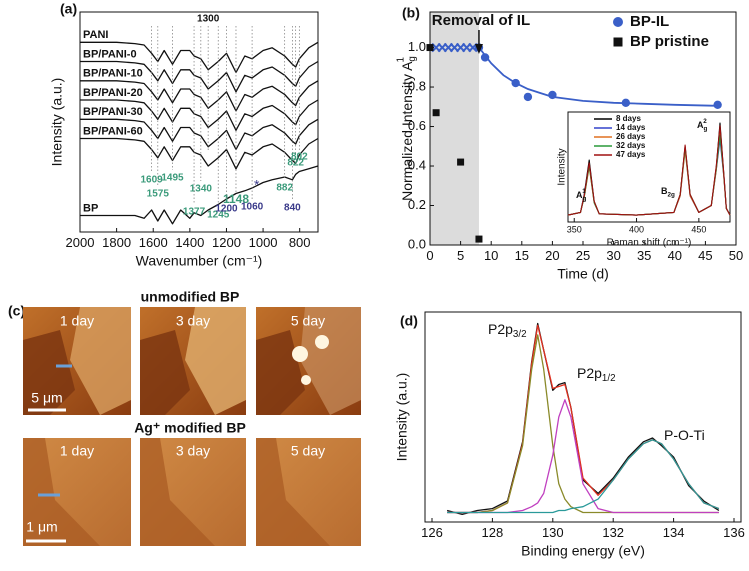 The width and height of the screenshot is (749, 571). What do you see at coordinates (664, 191) in the screenshot?
I see `peak-label-main: B` at bounding box center [664, 191].